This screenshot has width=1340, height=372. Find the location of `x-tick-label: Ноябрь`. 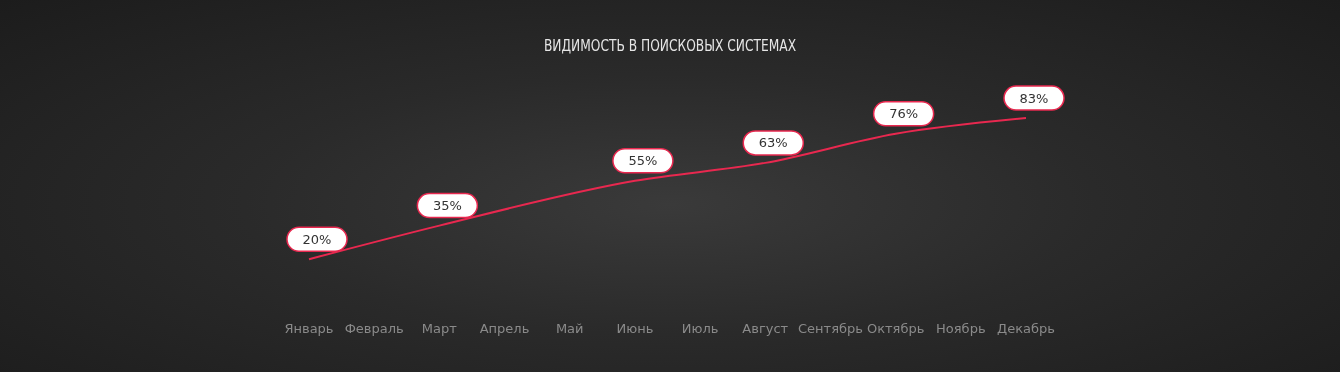

x-tick-label: Ноябрь is located at coordinates (961, 329).